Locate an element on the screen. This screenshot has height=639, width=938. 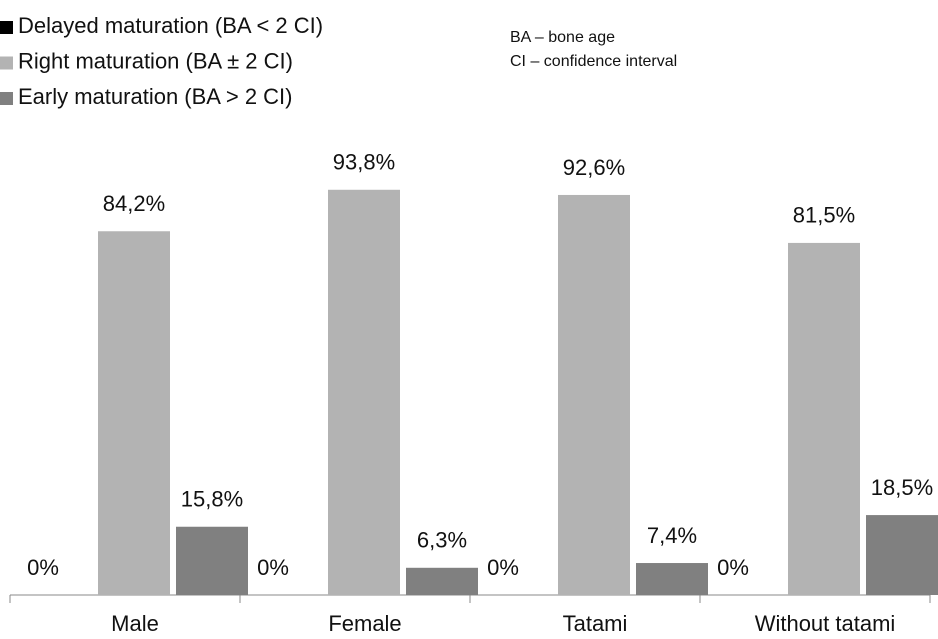
value-label: 7,4% is located at coordinates (672, 535).